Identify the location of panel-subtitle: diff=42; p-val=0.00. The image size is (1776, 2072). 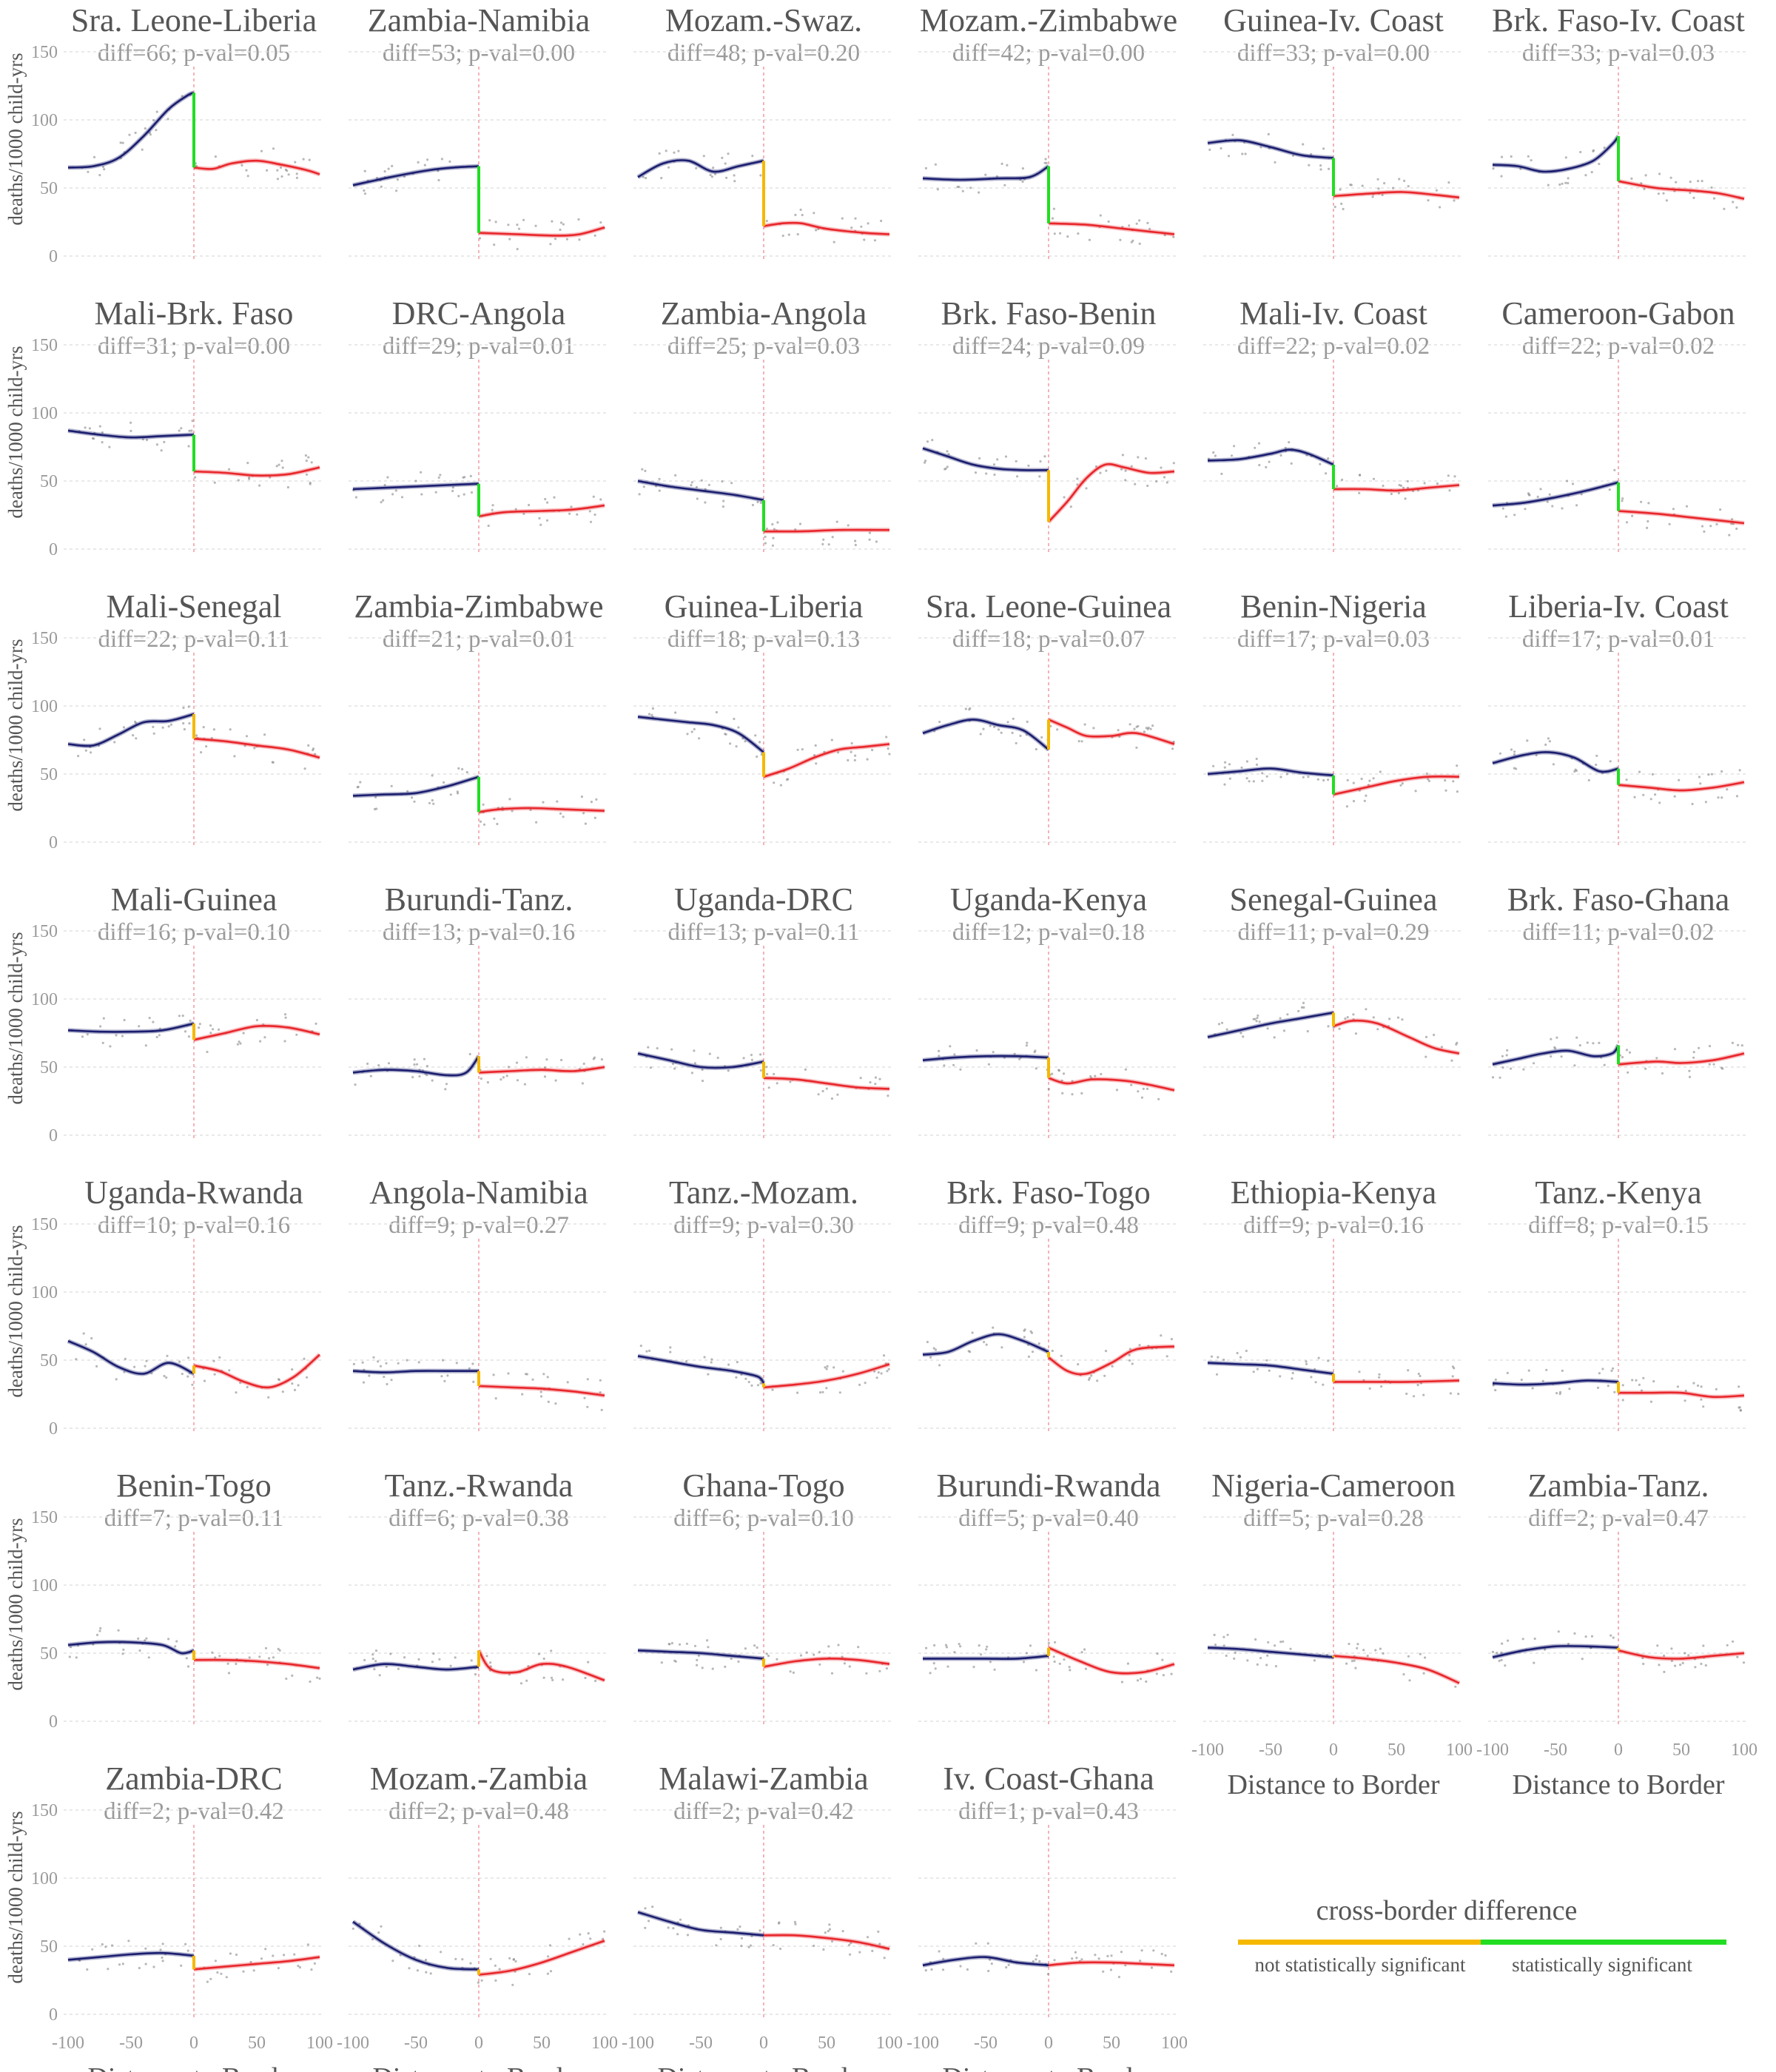
(1048, 53).